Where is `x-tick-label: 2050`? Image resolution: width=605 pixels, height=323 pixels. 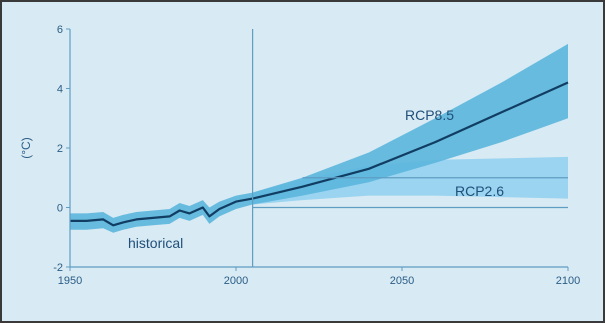
x-tick-label: 2050 is located at coordinates (402, 281).